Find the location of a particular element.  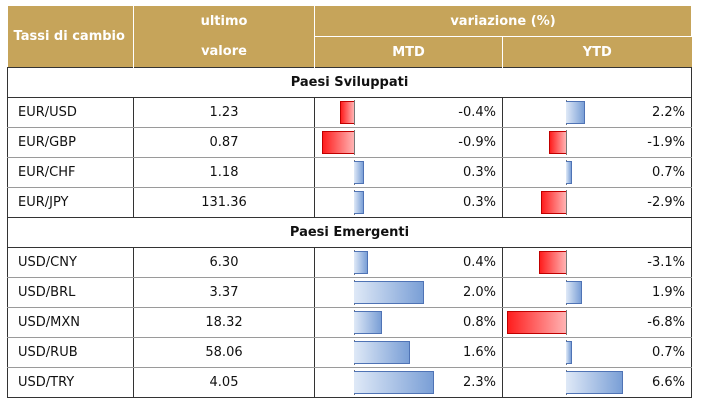

mtd-percent: 0.8% is located at coordinates (479, 322).